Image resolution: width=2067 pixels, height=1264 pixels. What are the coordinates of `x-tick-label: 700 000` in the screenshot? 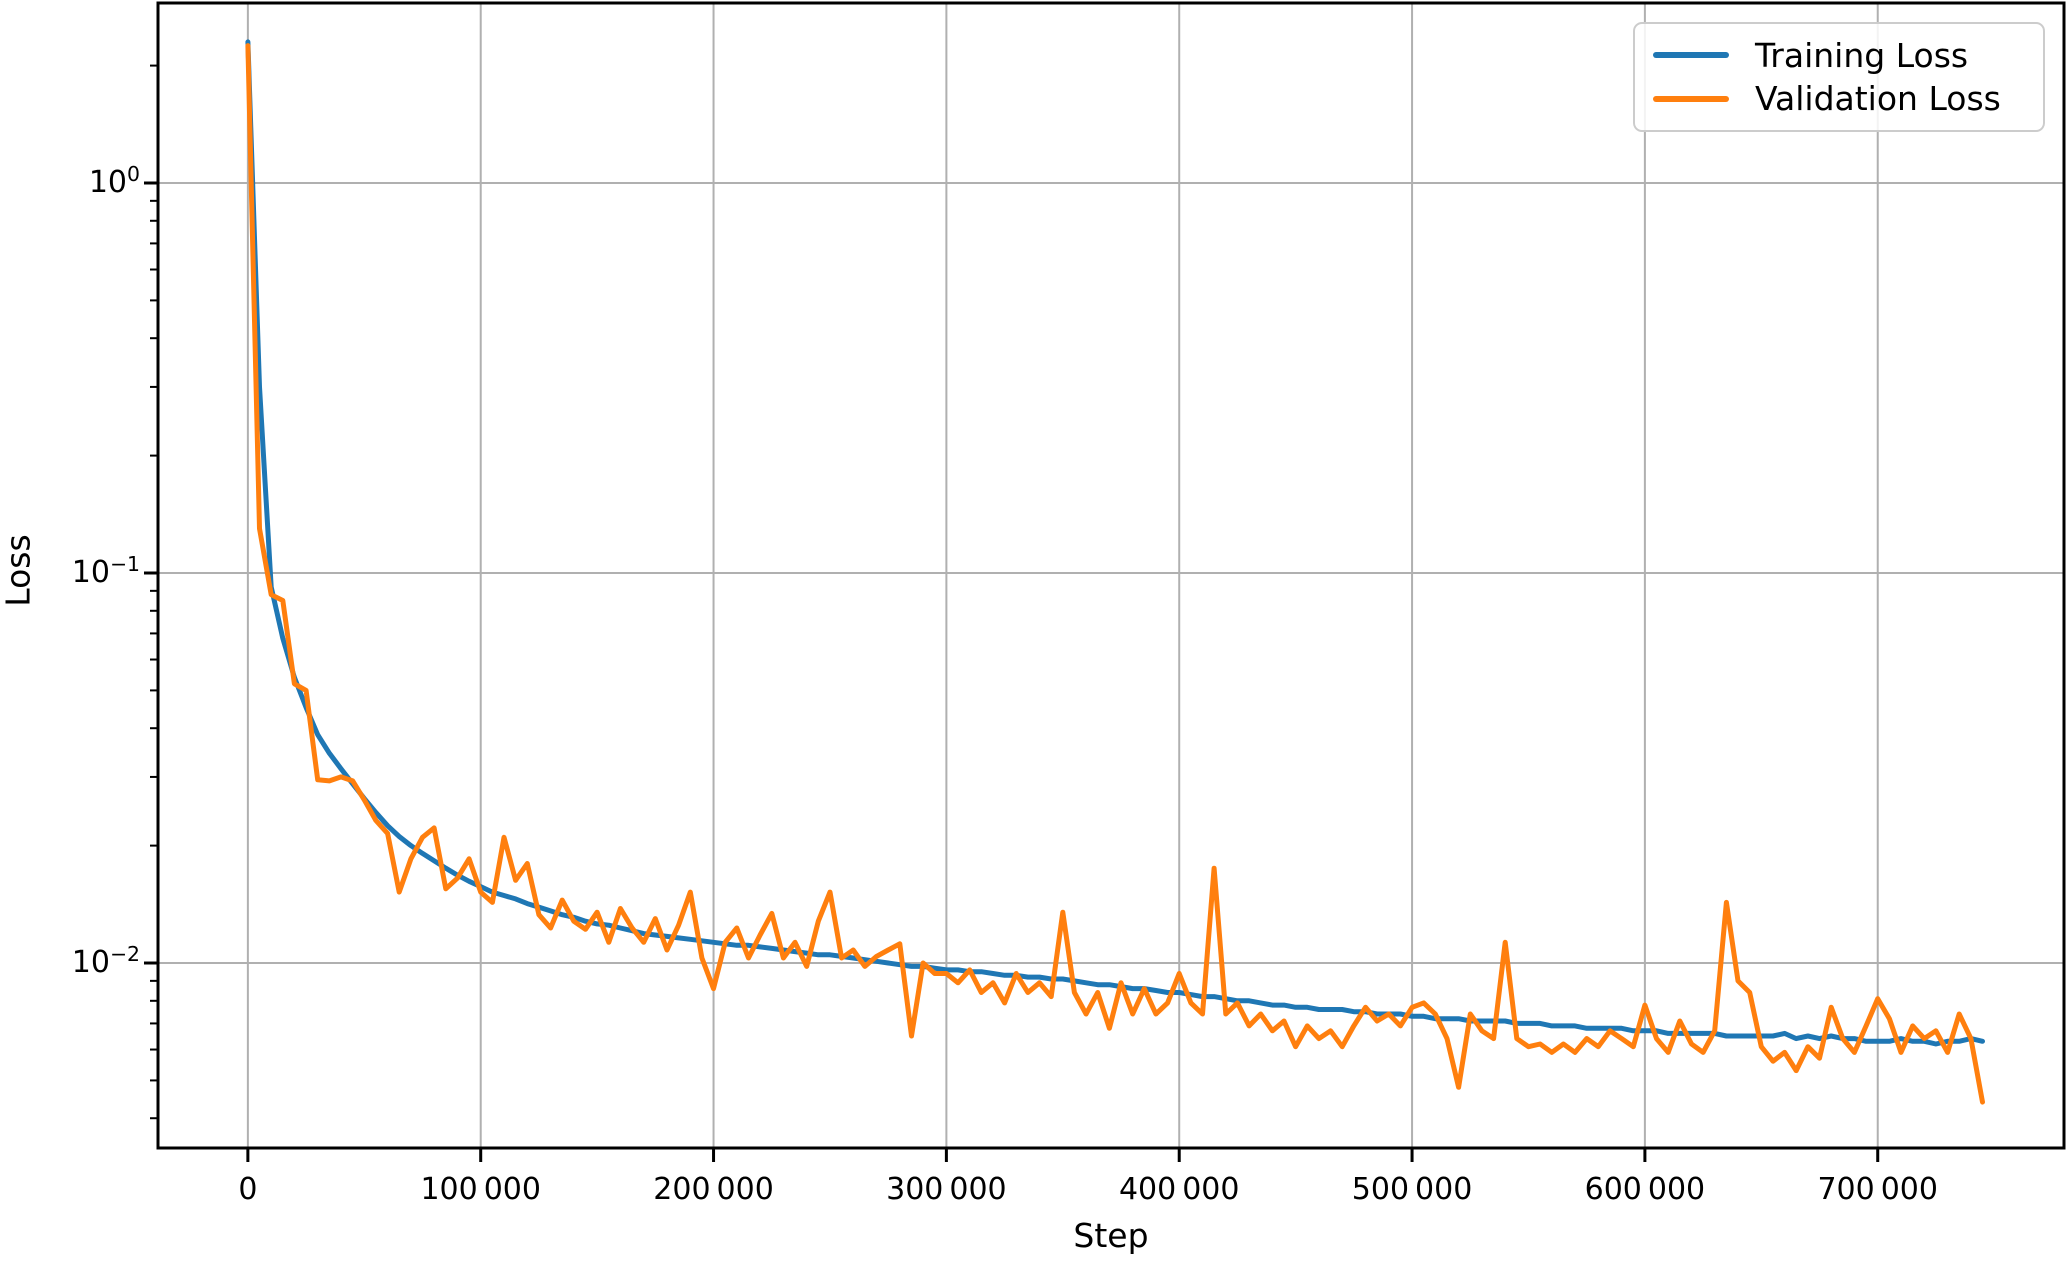 It's located at (1877, 1189).